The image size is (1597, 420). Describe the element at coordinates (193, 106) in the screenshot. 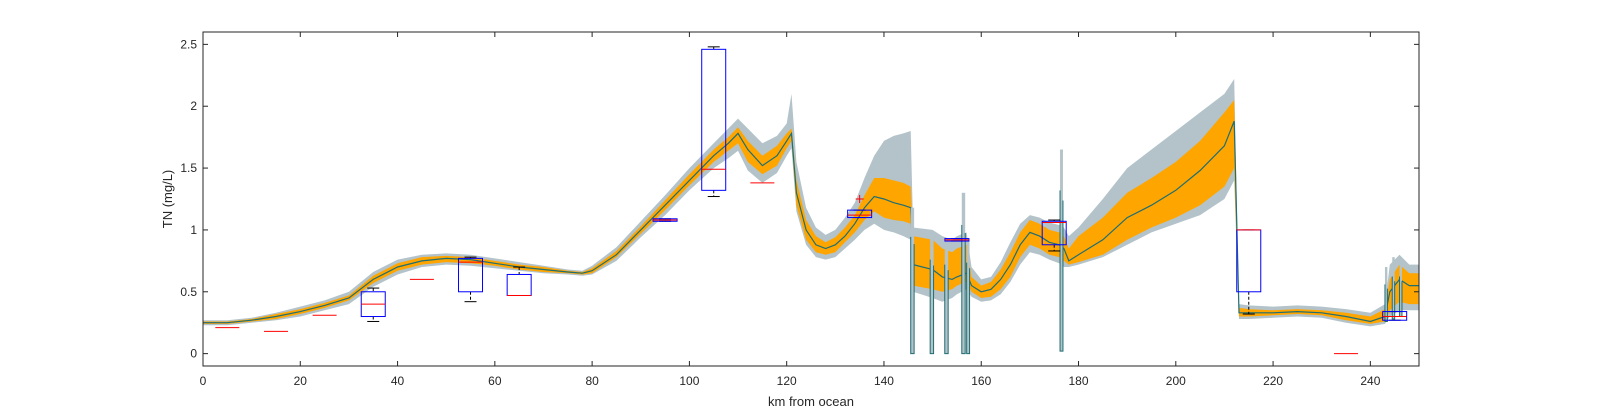

I see `y-tick-label: 2` at that location.